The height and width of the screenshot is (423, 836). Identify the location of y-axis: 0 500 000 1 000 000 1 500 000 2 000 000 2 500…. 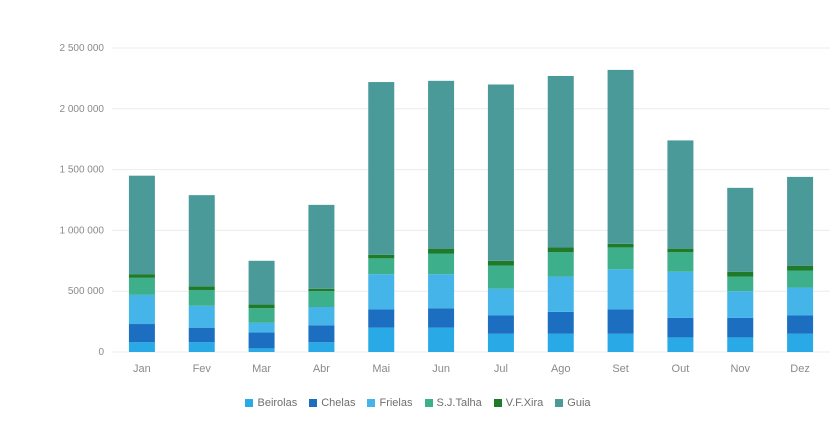
(82, 200).